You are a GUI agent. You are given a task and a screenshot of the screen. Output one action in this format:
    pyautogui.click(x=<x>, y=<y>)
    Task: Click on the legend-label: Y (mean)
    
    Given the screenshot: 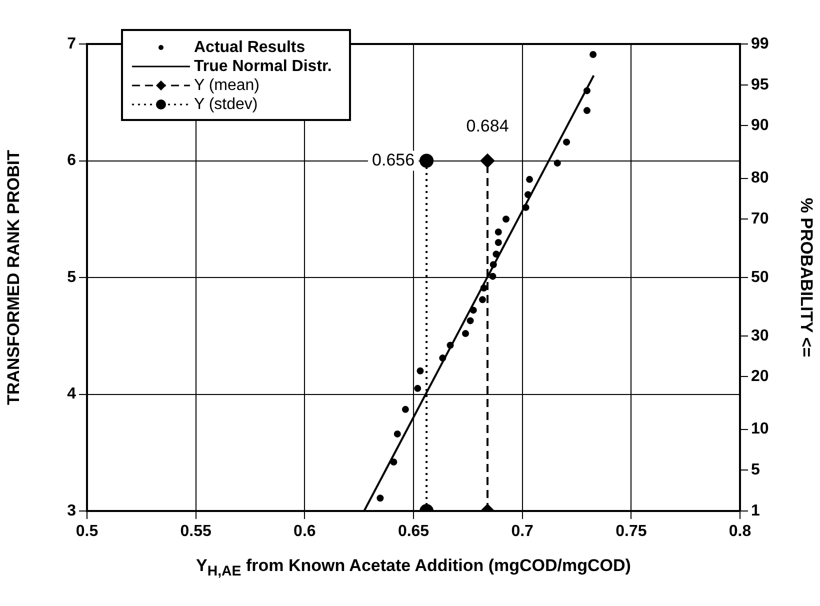 What is the action you would take?
    pyautogui.click(x=227, y=85)
    